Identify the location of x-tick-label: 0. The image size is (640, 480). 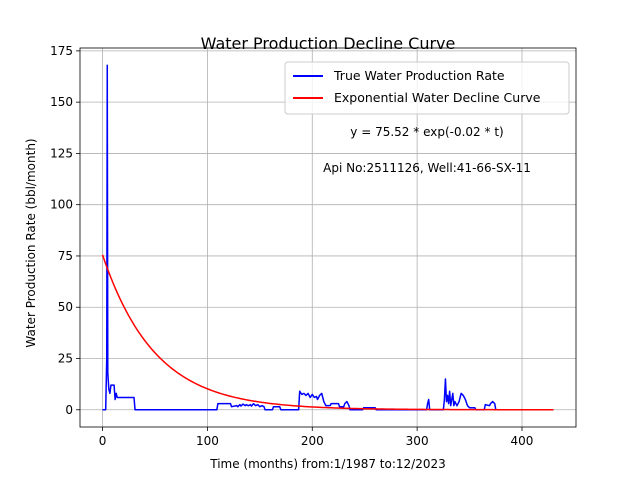
(103, 441).